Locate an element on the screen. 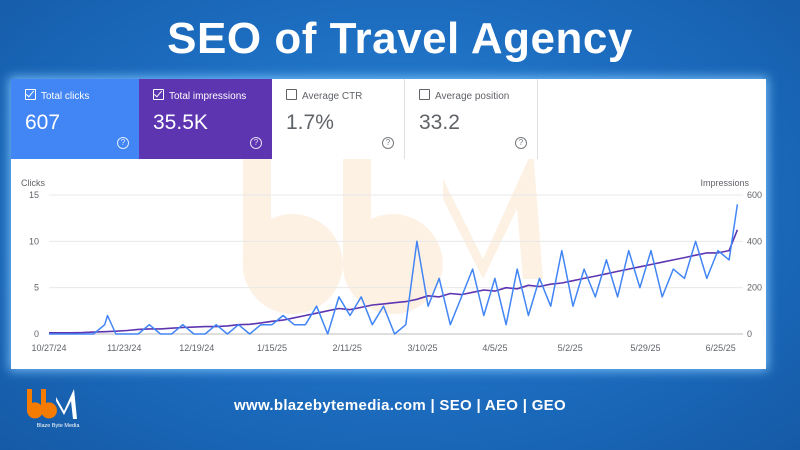  metric-label: Total clicks is located at coordinates (65, 96).